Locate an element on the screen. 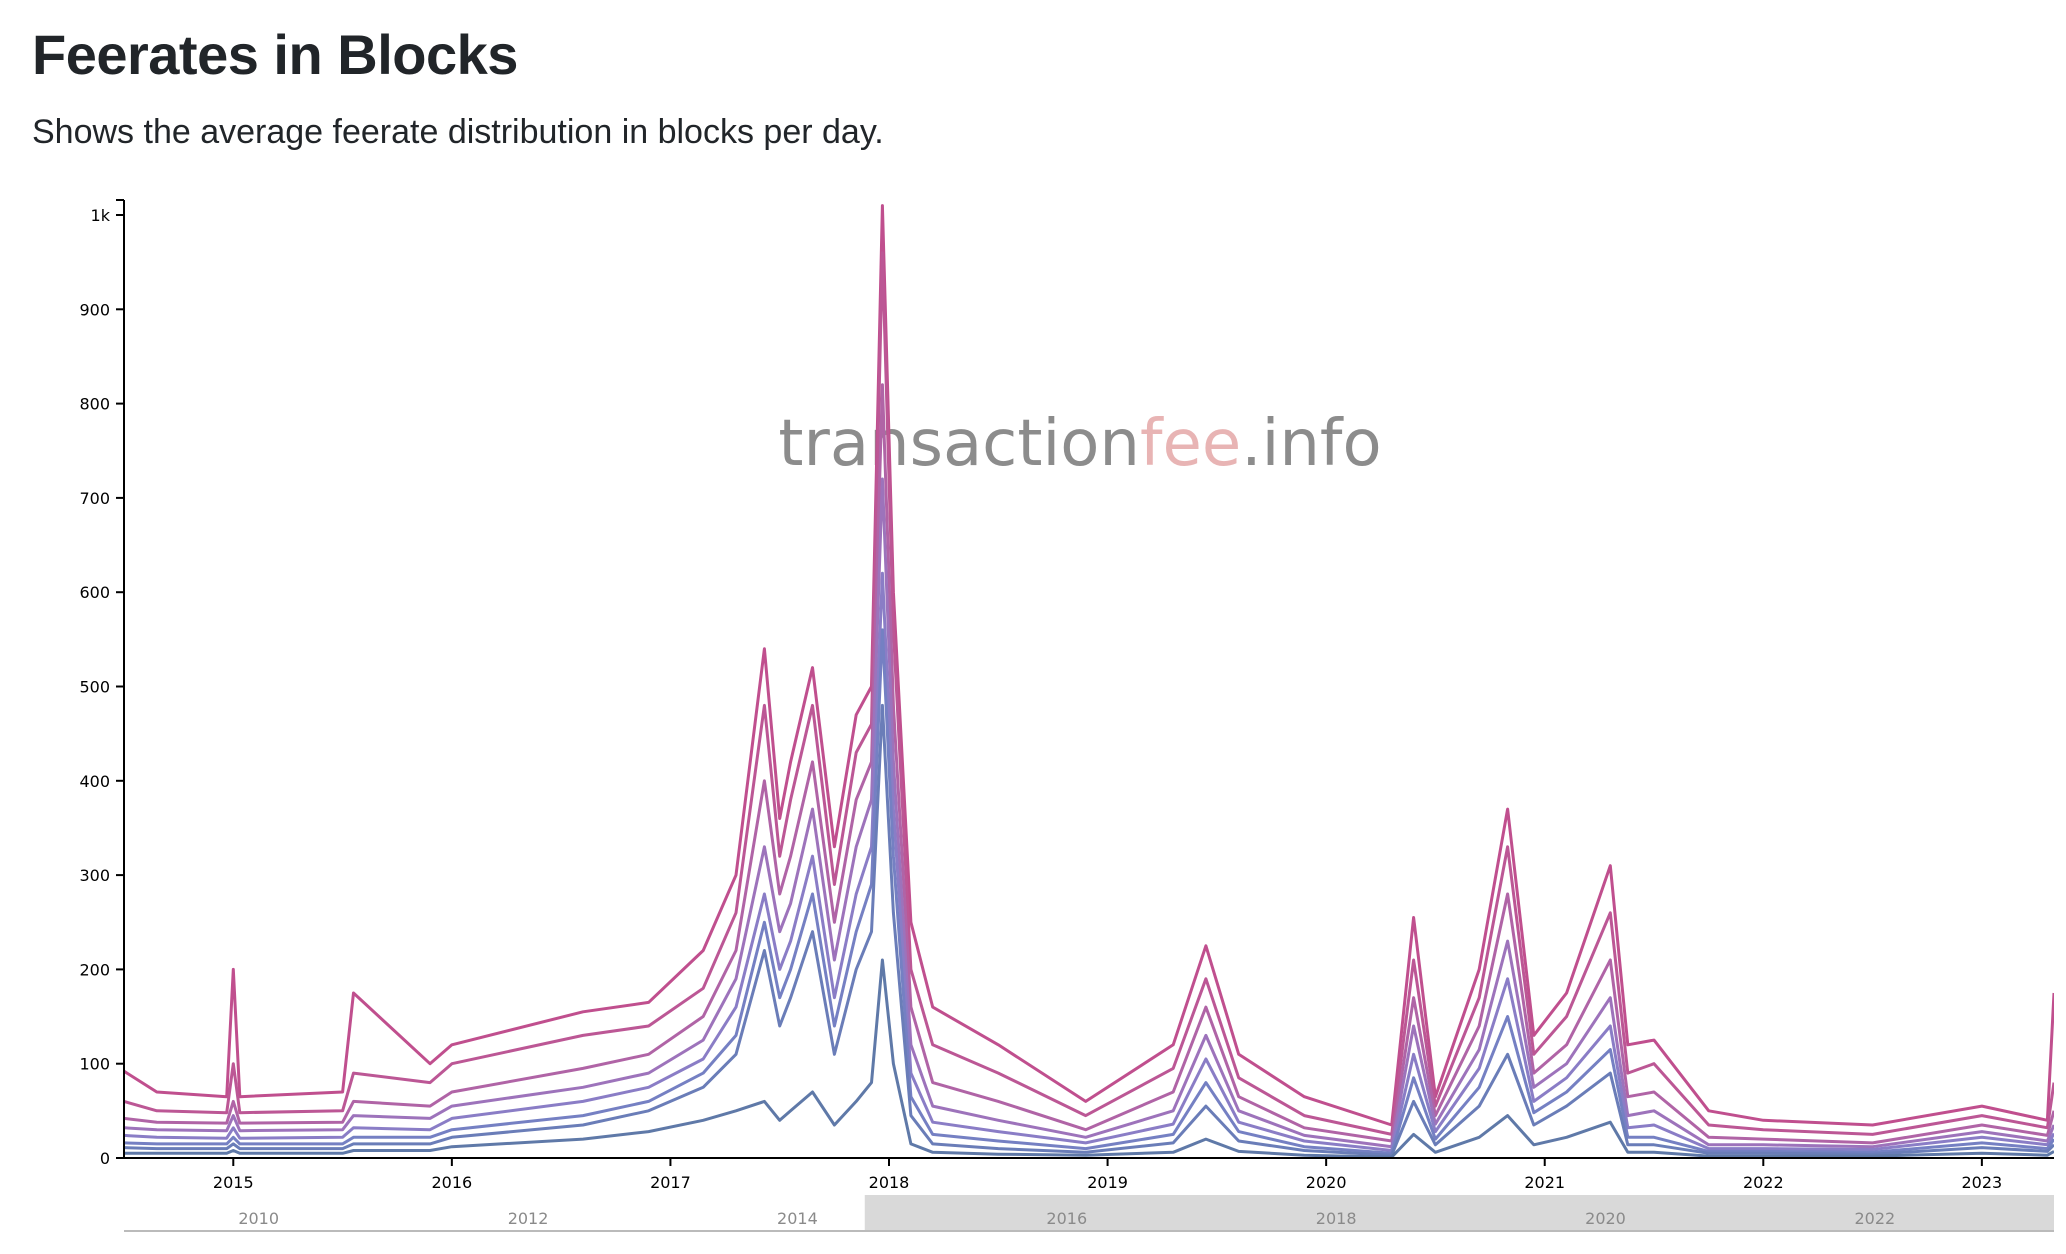  brush-tick-label: 2012 is located at coordinates (528, 1218).